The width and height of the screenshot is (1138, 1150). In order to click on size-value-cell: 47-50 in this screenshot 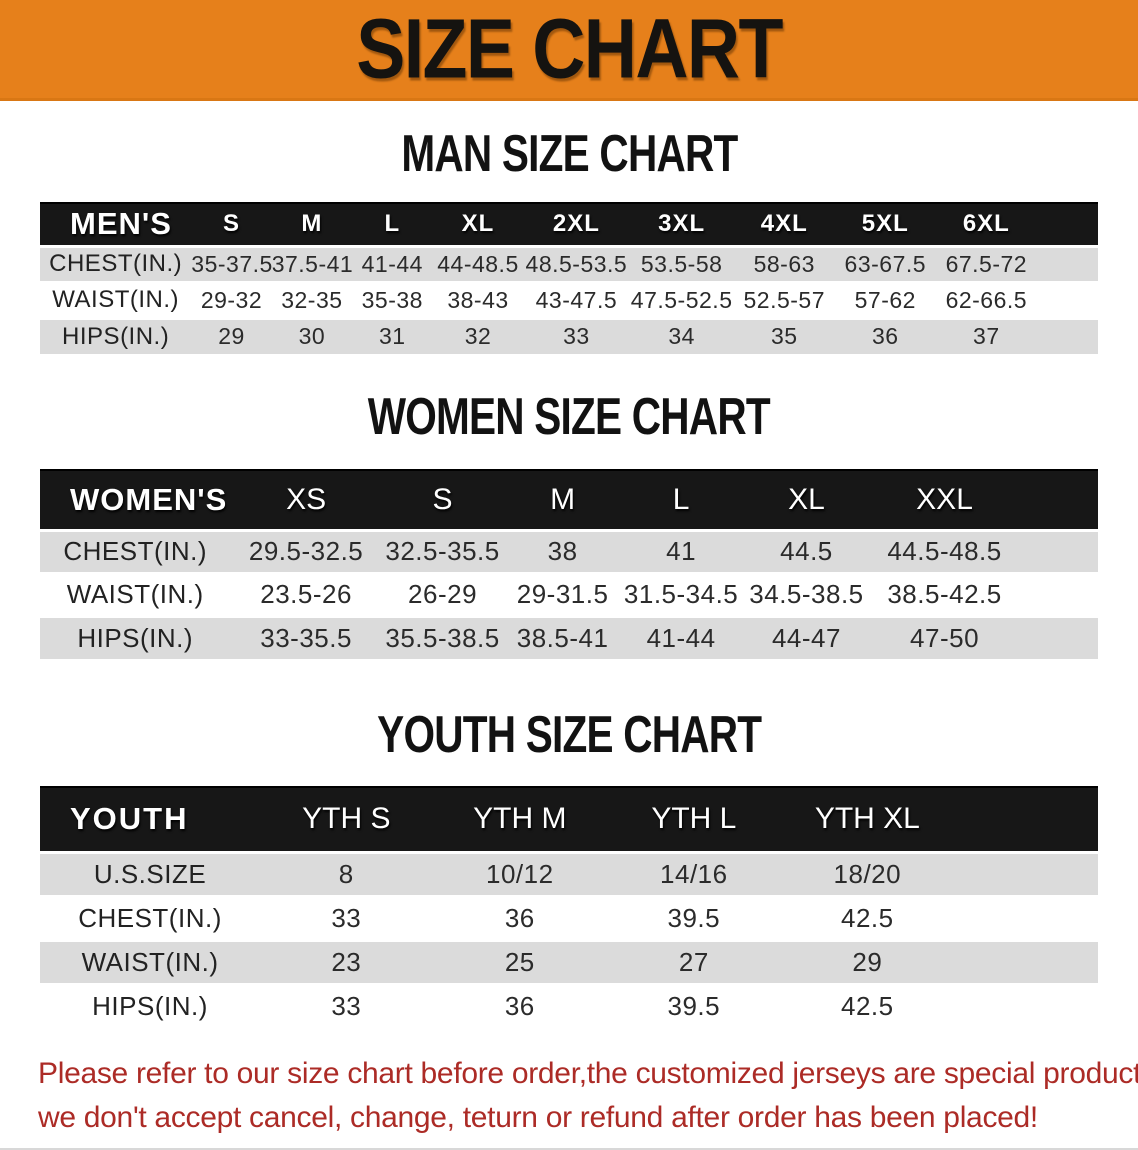, I will do `click(944, 637)`.